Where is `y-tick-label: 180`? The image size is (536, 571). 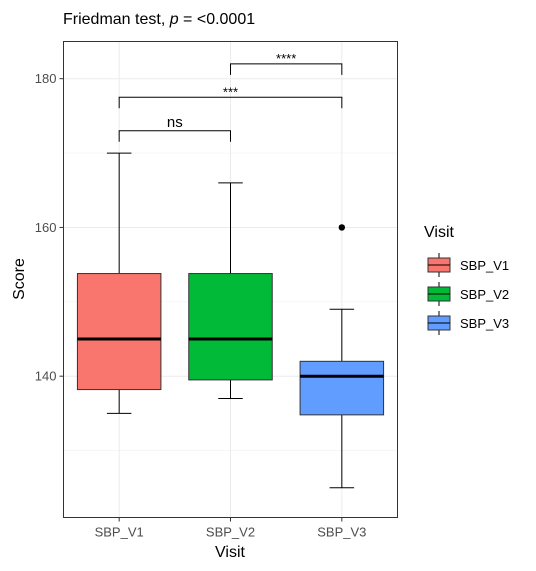 y-tick-label: 180 is located at coordinates (46, 78).